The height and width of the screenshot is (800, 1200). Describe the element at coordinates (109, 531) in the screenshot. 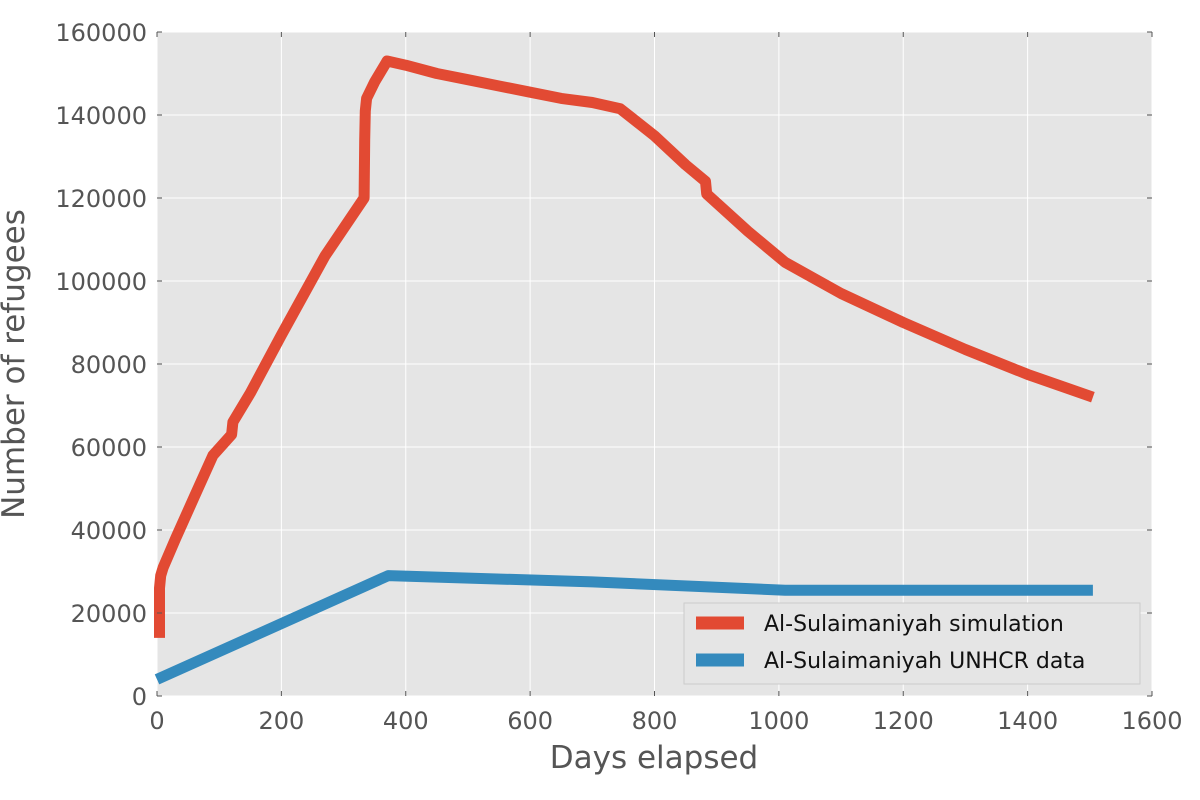

I see `y-tick-label: 40000` at that location.